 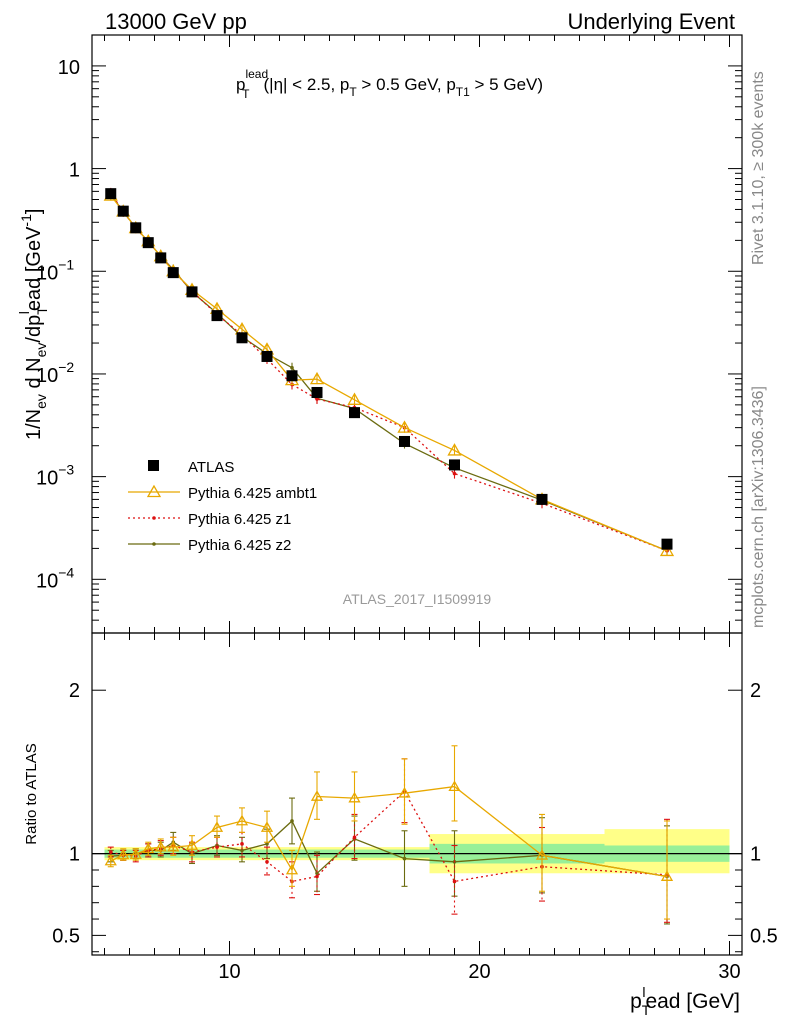 I want to click on ratio-y-tick-label: 2, so click(x=74, y=691).